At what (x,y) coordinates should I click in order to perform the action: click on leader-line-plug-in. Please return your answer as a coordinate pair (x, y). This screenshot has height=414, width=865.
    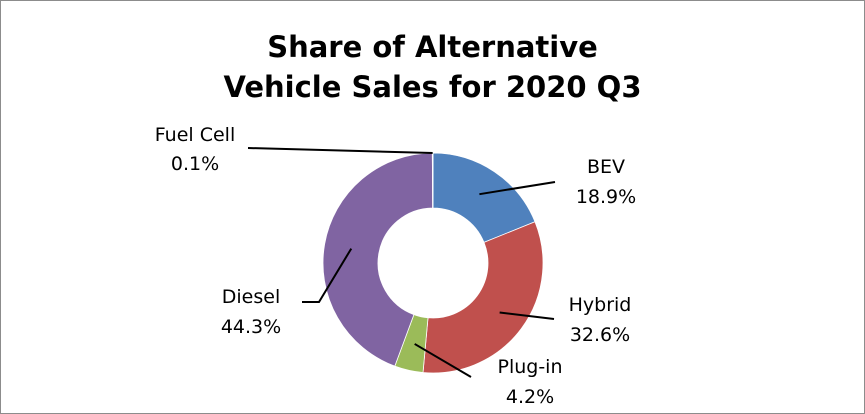
    Looking at the image, I should click on (443, 360).